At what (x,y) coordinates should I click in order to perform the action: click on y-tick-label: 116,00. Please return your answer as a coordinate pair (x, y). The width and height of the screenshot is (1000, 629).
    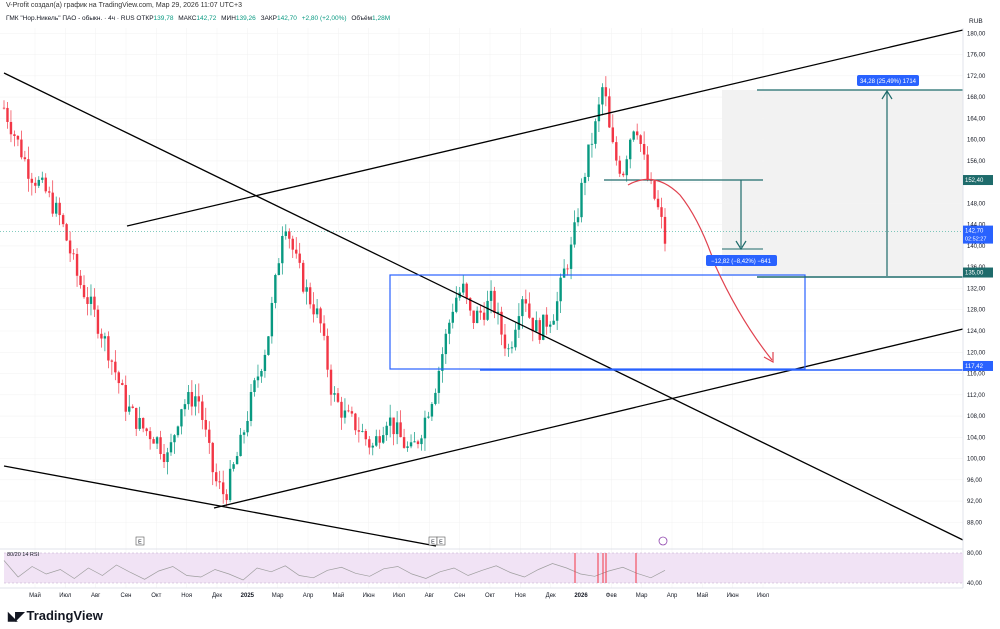
    Looking at the image, I should click on (976, 375).